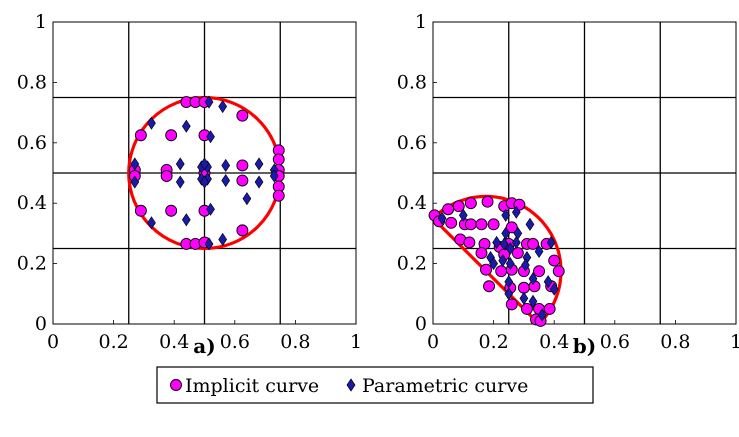 The image size is (739, 437). Describe the element at coordinates (252, 386) in the screenshot. I see `legend-implicit-label: Implicit curve` at that location.